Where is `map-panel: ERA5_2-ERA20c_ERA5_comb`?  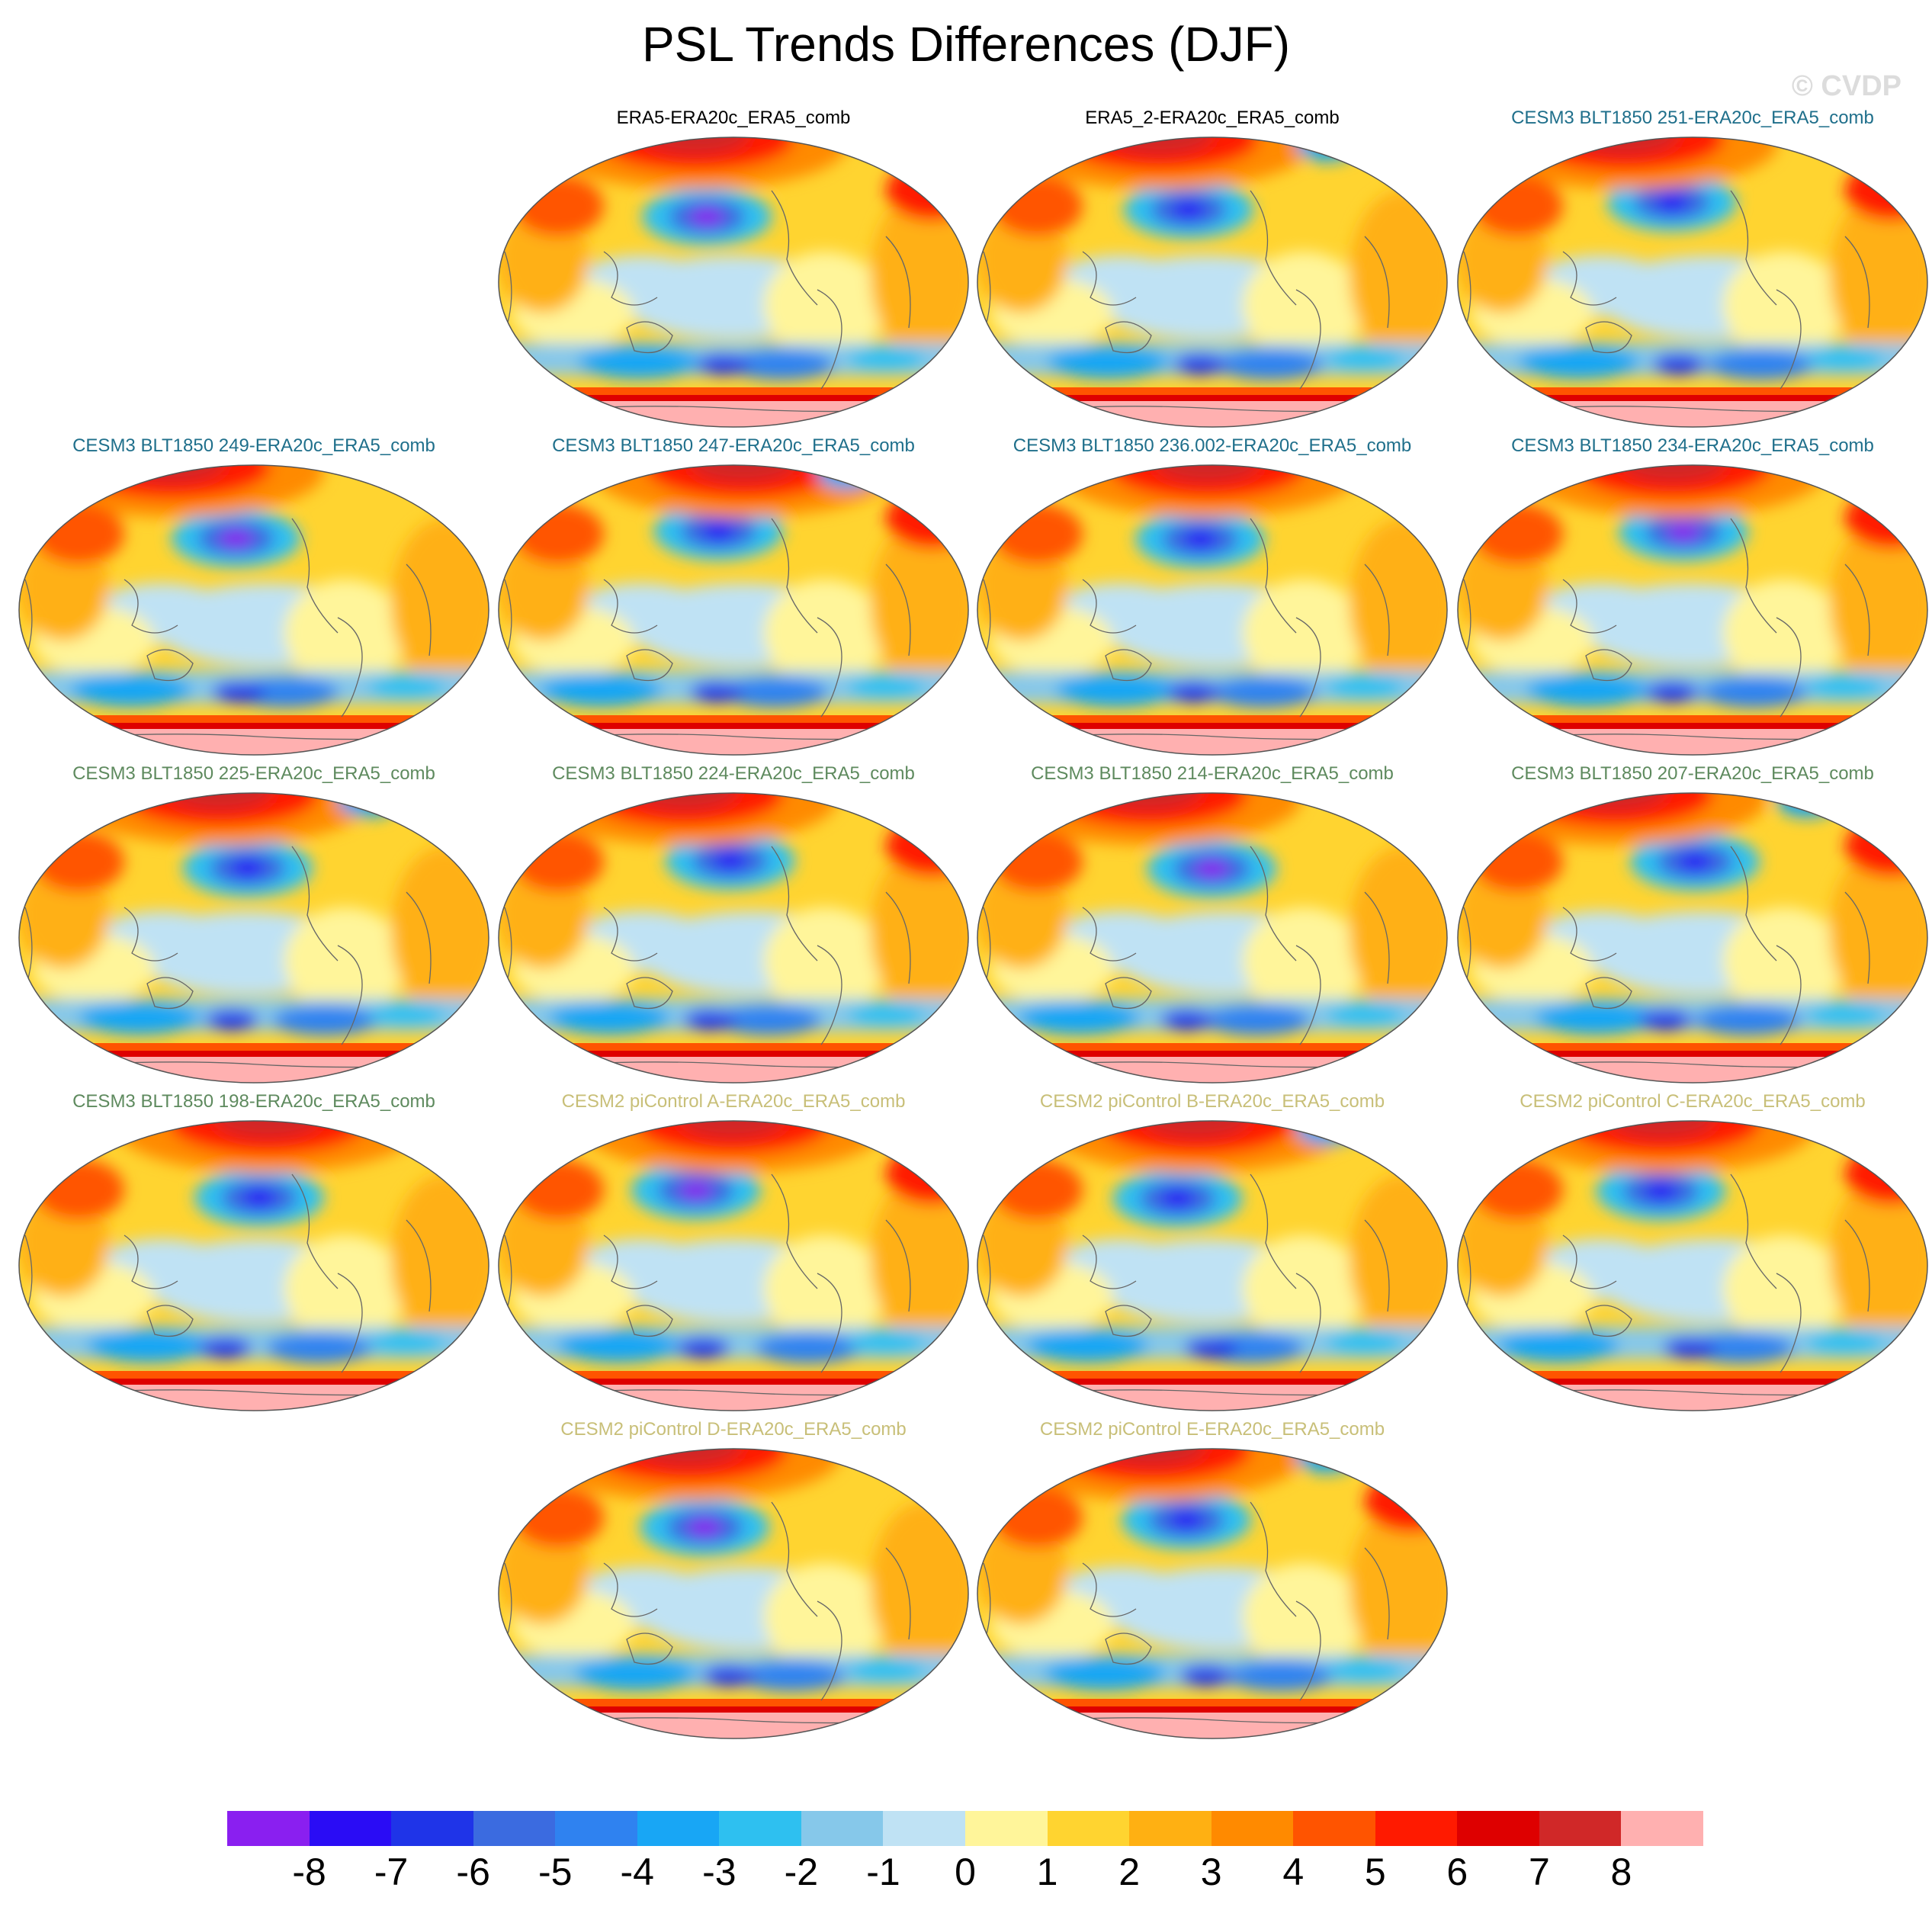
map-panel: ERA5_2-ERA20c_ERA5_comb is located at coordinates (1212, 271).